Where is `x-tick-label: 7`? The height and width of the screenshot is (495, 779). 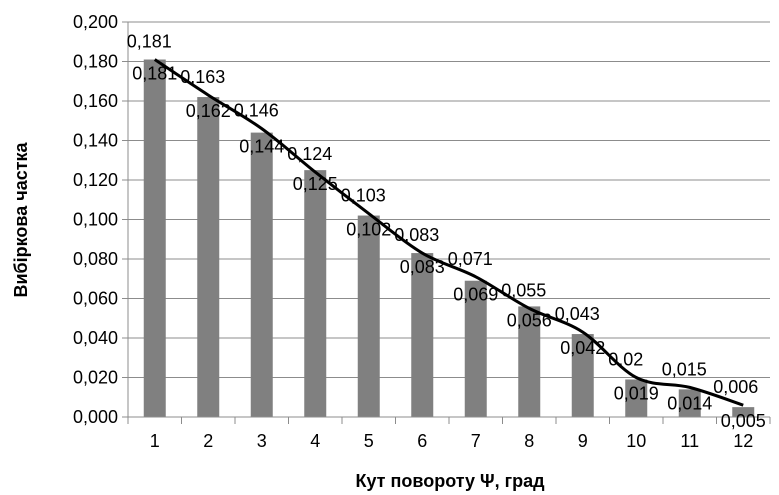
x-tick-label: 7 is located at coordinates (476, 441).